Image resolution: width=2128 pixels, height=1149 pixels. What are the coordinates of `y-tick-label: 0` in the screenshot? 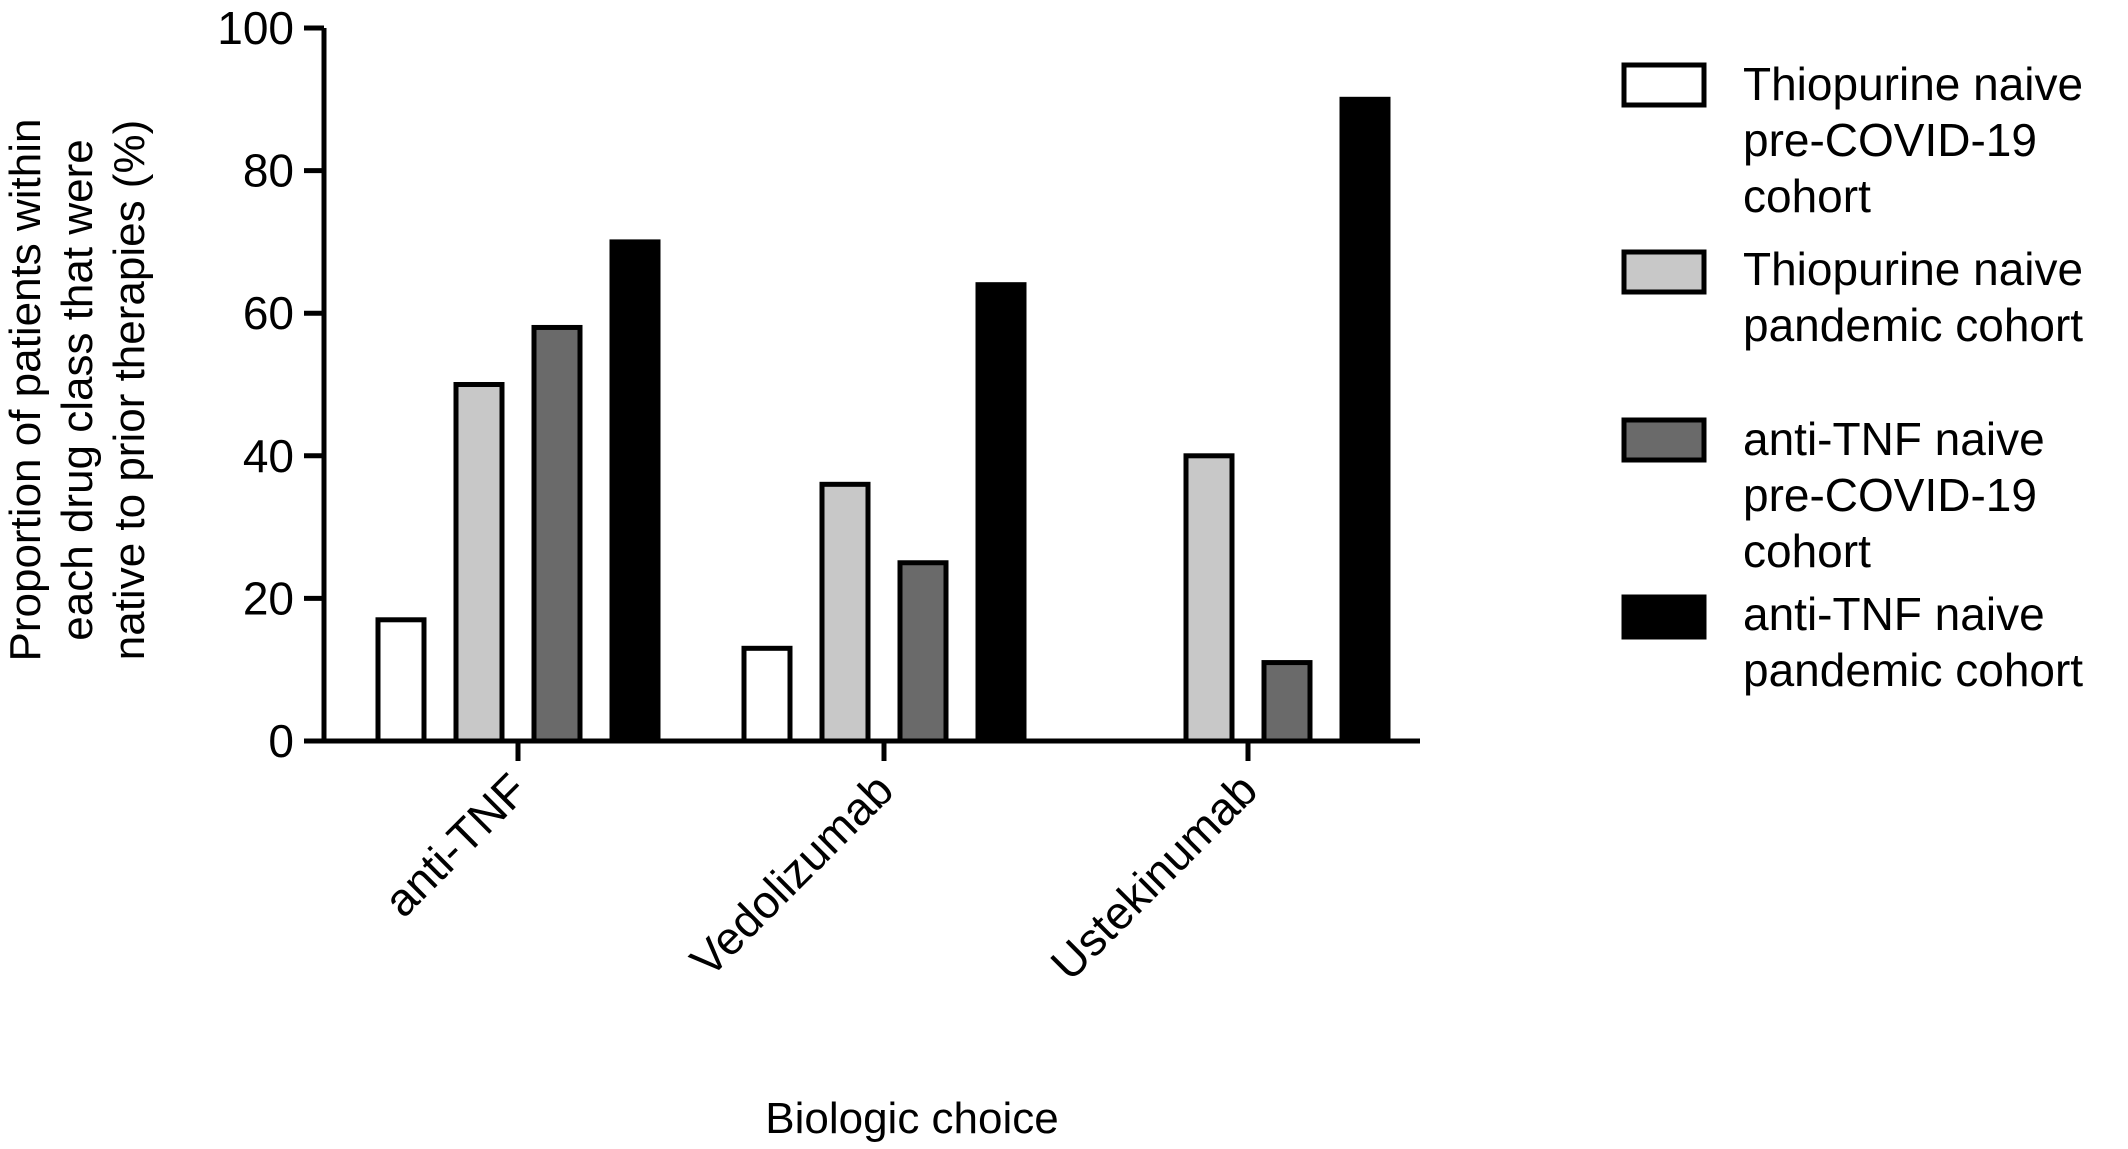 It's located at (281, 741).